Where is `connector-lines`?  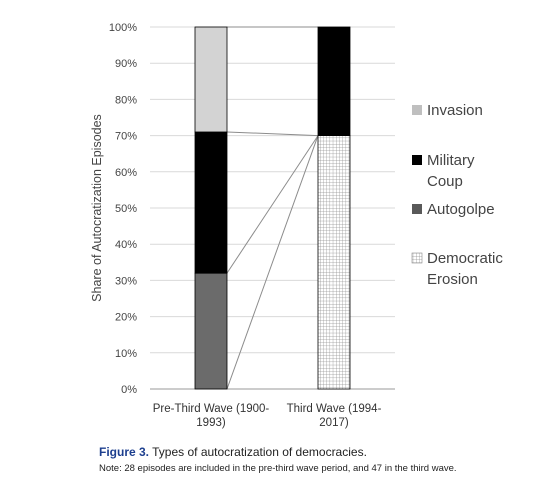 connector-lines is located at coordinates (272, 208).